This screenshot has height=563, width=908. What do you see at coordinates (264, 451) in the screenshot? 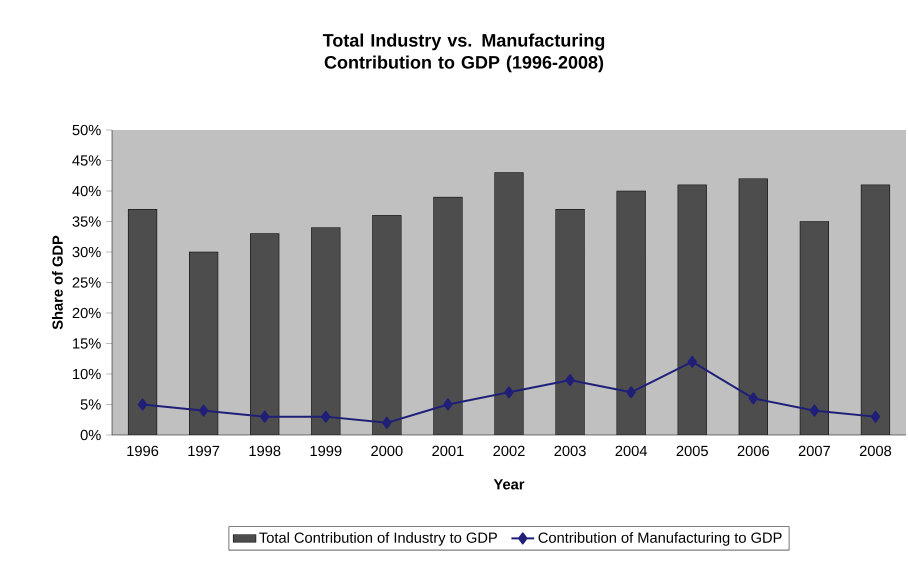
I see `x-tick-label: 1998` at bounding box center [264, 451].